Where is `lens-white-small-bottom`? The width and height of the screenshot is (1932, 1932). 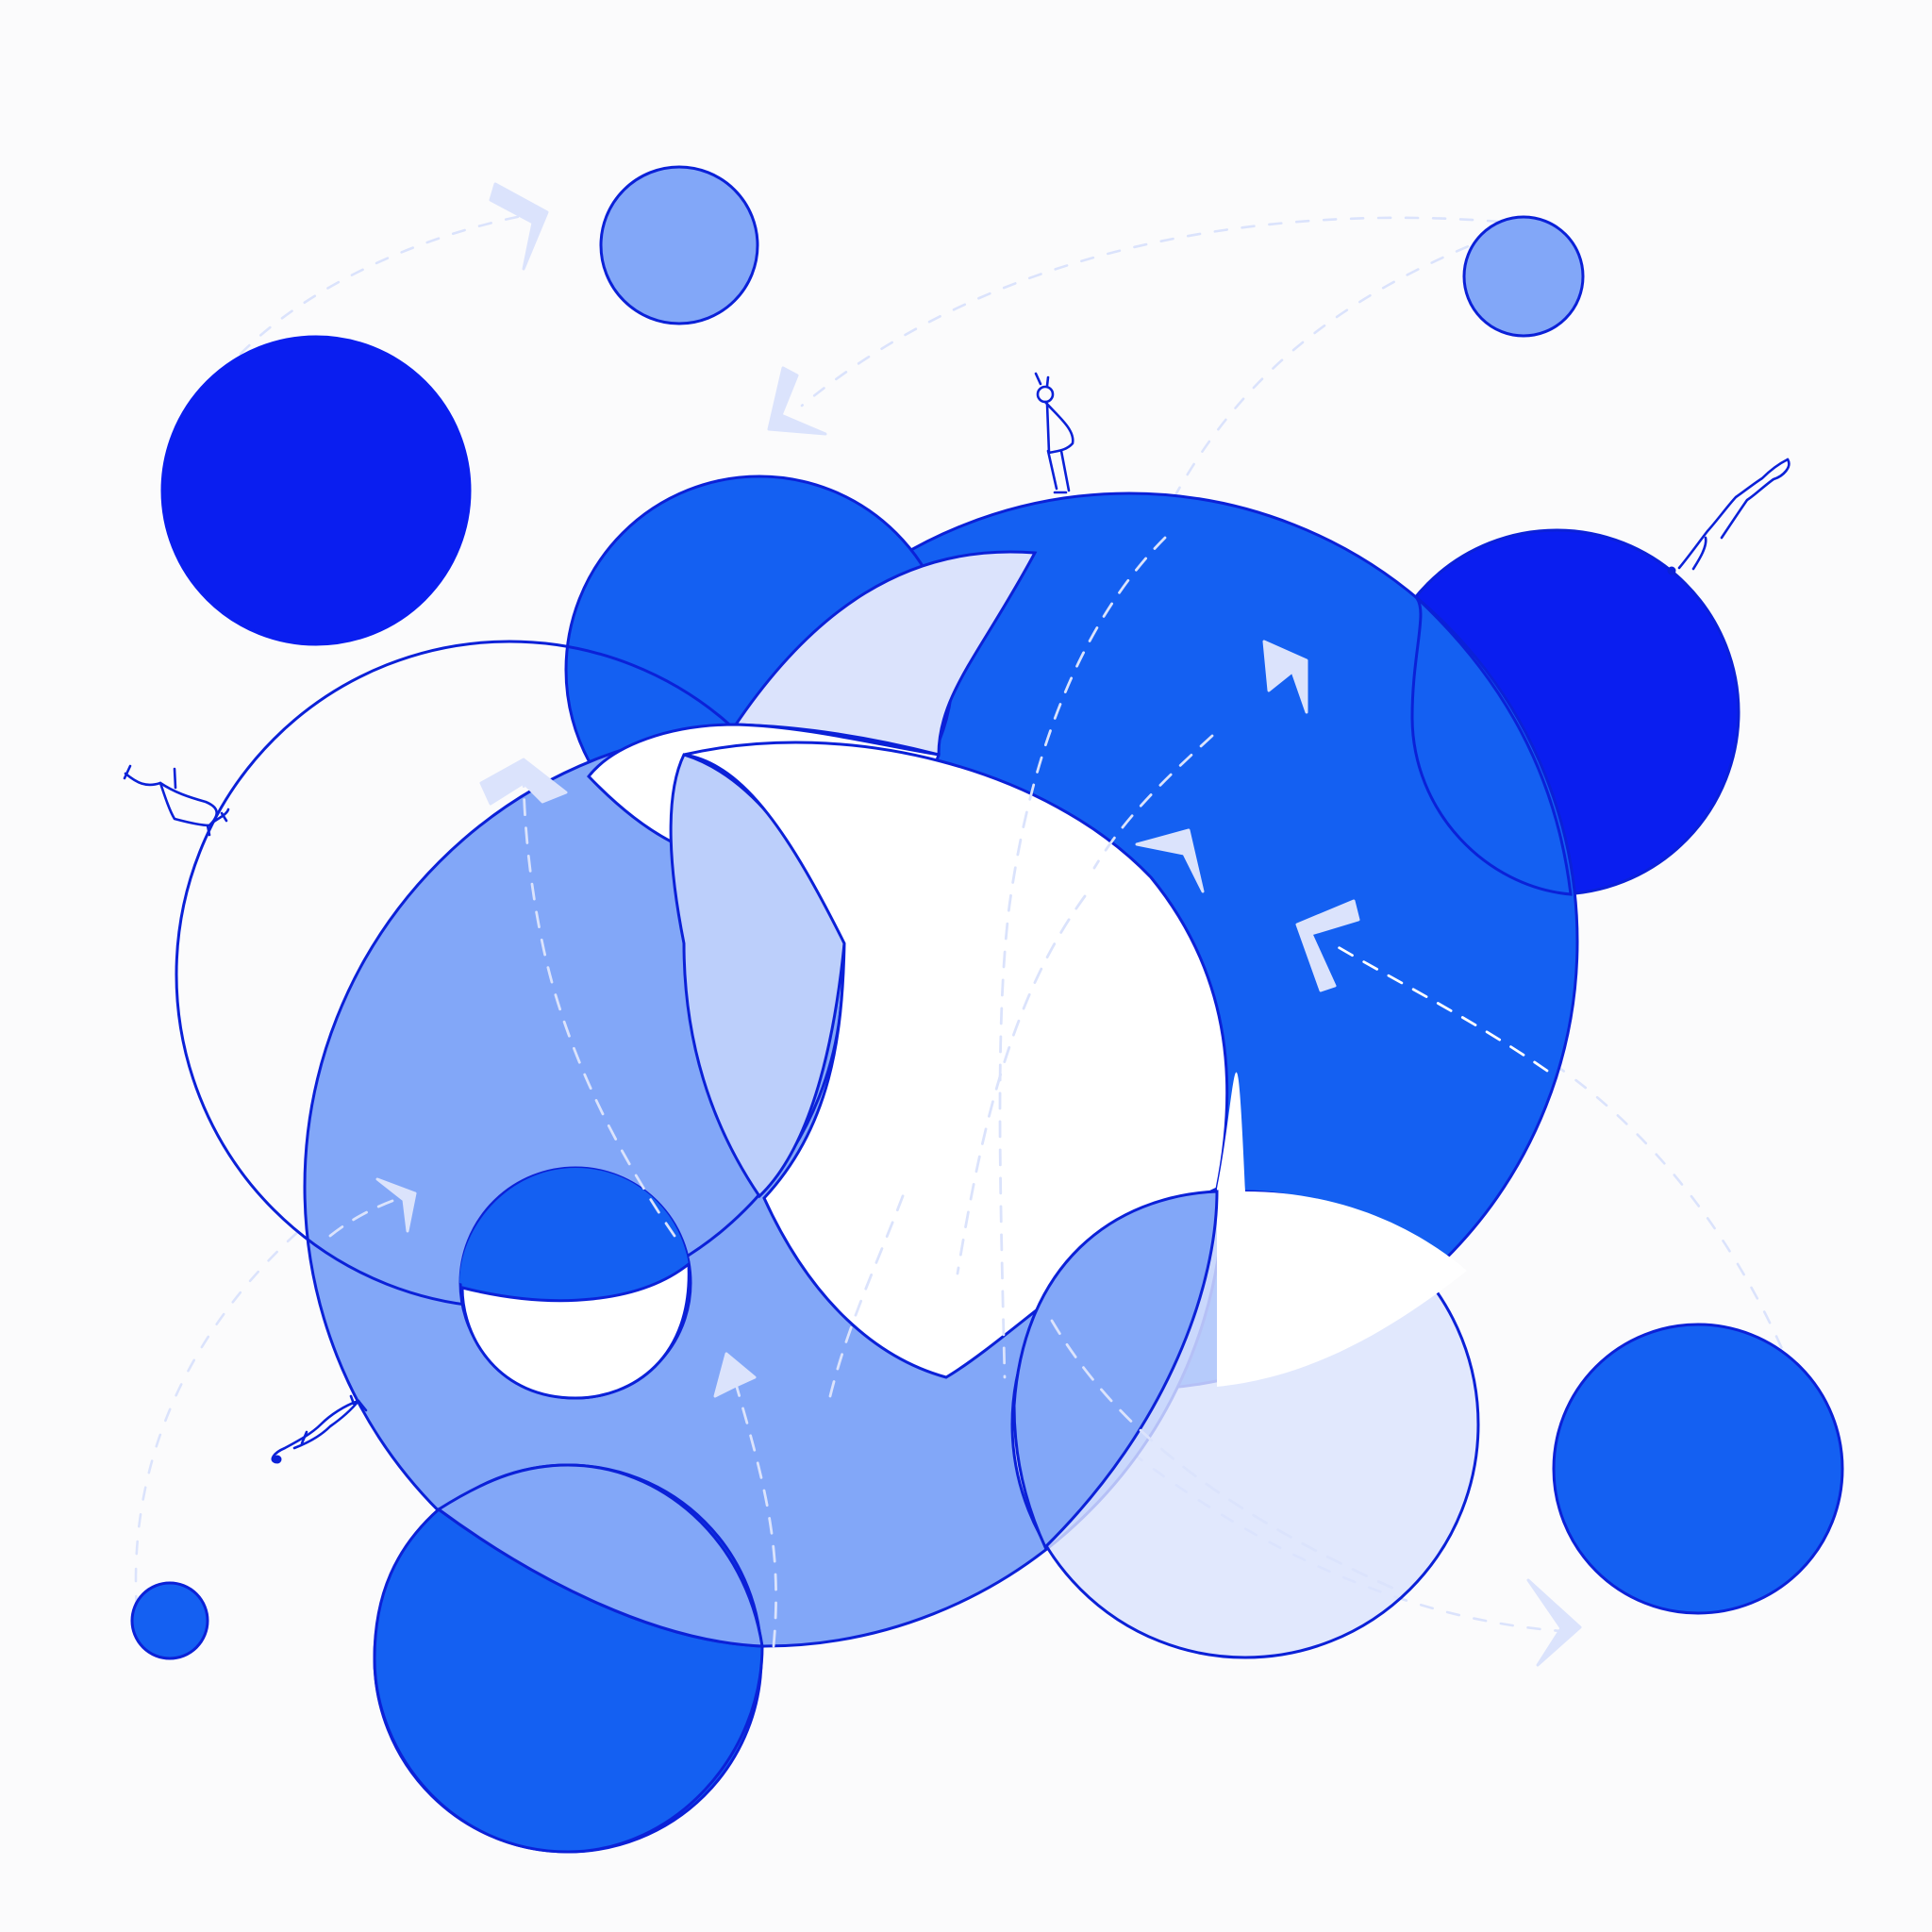 lens-white-small-bottom is located at coordinates (576, 1330).